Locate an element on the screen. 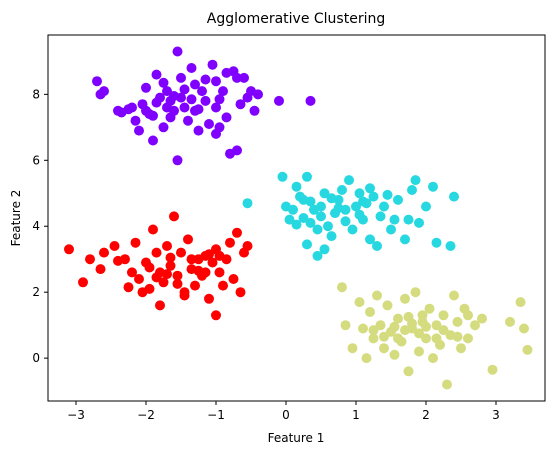  y-tick-label: 4 is located at coordinates (36, 226).